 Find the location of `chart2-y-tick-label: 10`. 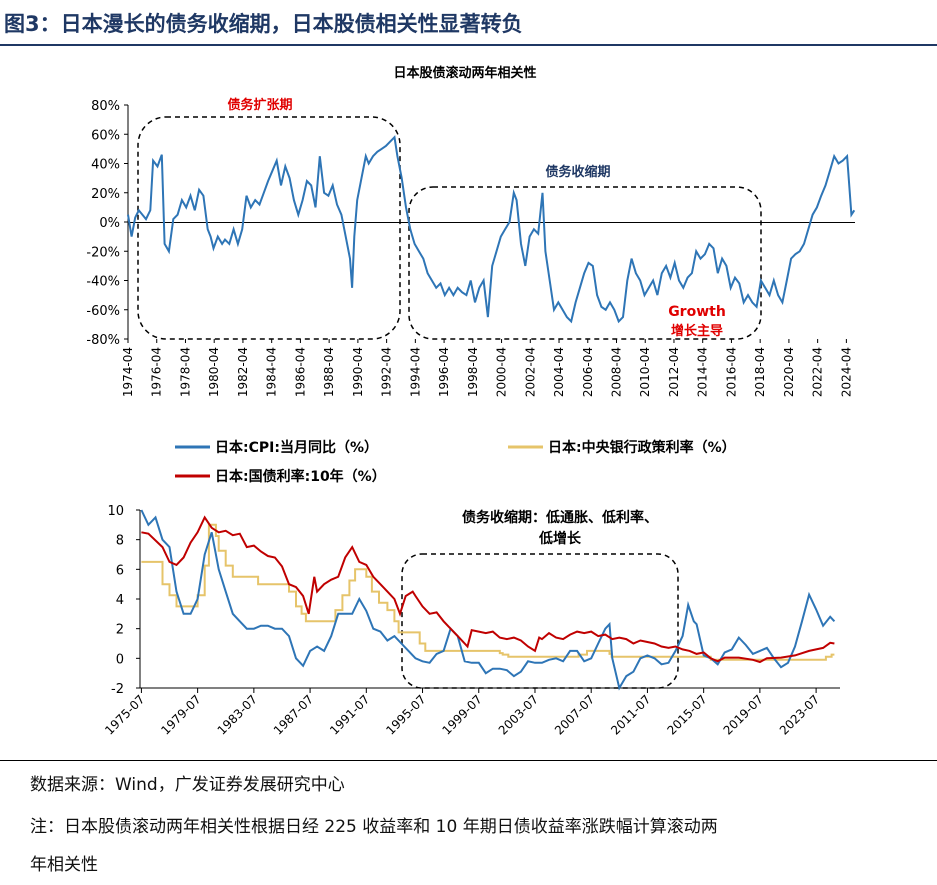

chart2-y-tick-label: 10 is located at coordinates (115, 511).